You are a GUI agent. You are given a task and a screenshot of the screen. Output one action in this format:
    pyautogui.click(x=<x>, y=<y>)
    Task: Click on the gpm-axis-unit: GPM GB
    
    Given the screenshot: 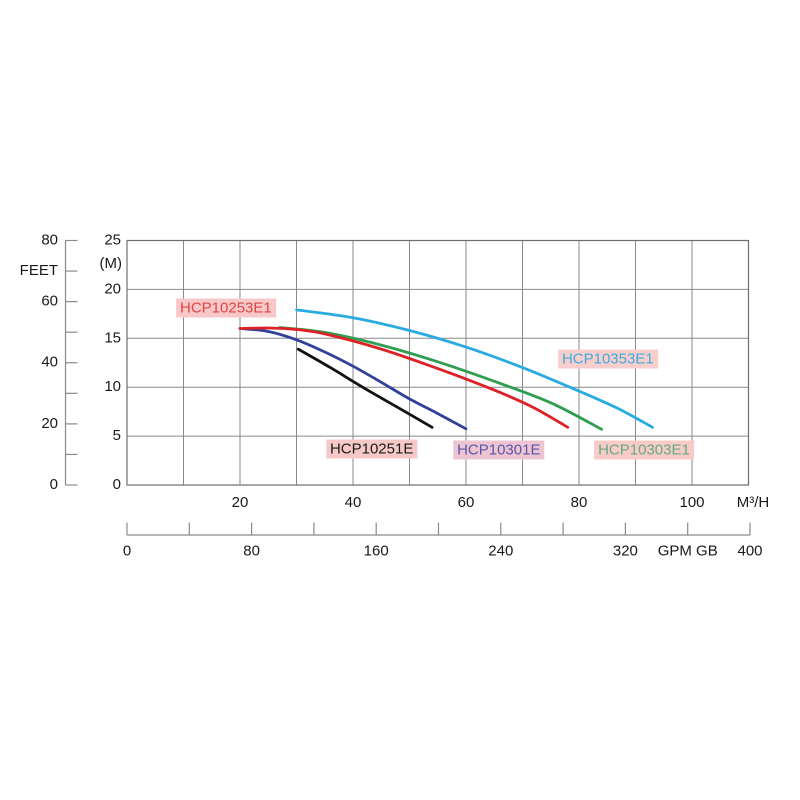 What is the action you would take?
    pyautogui.click(x=688, y=550)
    